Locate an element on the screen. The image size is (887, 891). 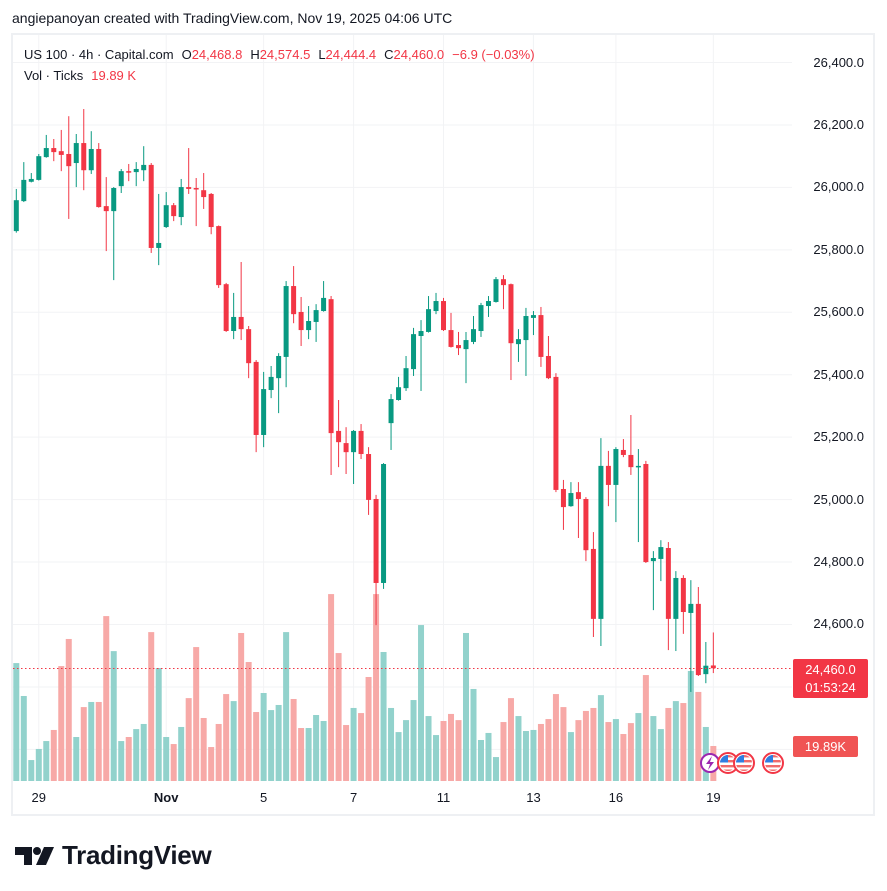
price-axis-label: 25,000.0 is located at coordinates (838, 499).